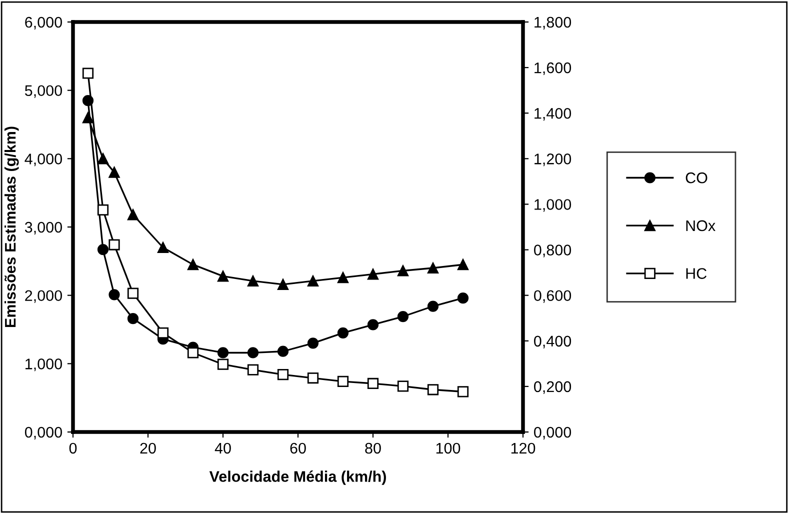 This screenshot has height=513, width=790. What do you see at coordinates (43, 433) in the screenshot?
I see `y-tick-label: 0,000` at bounding box center [43, 433].